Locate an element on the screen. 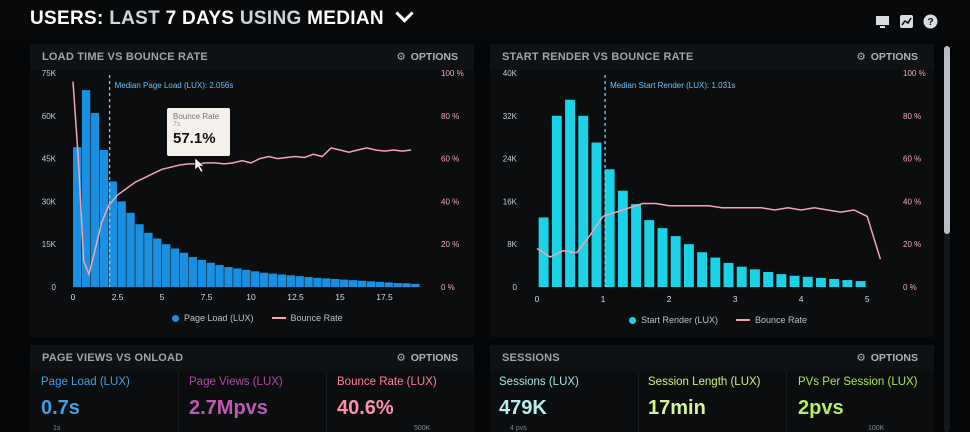 This screenshot has height=432, width=970. stat-label: Sessions (LUX) is located at coordinates (539, 382).